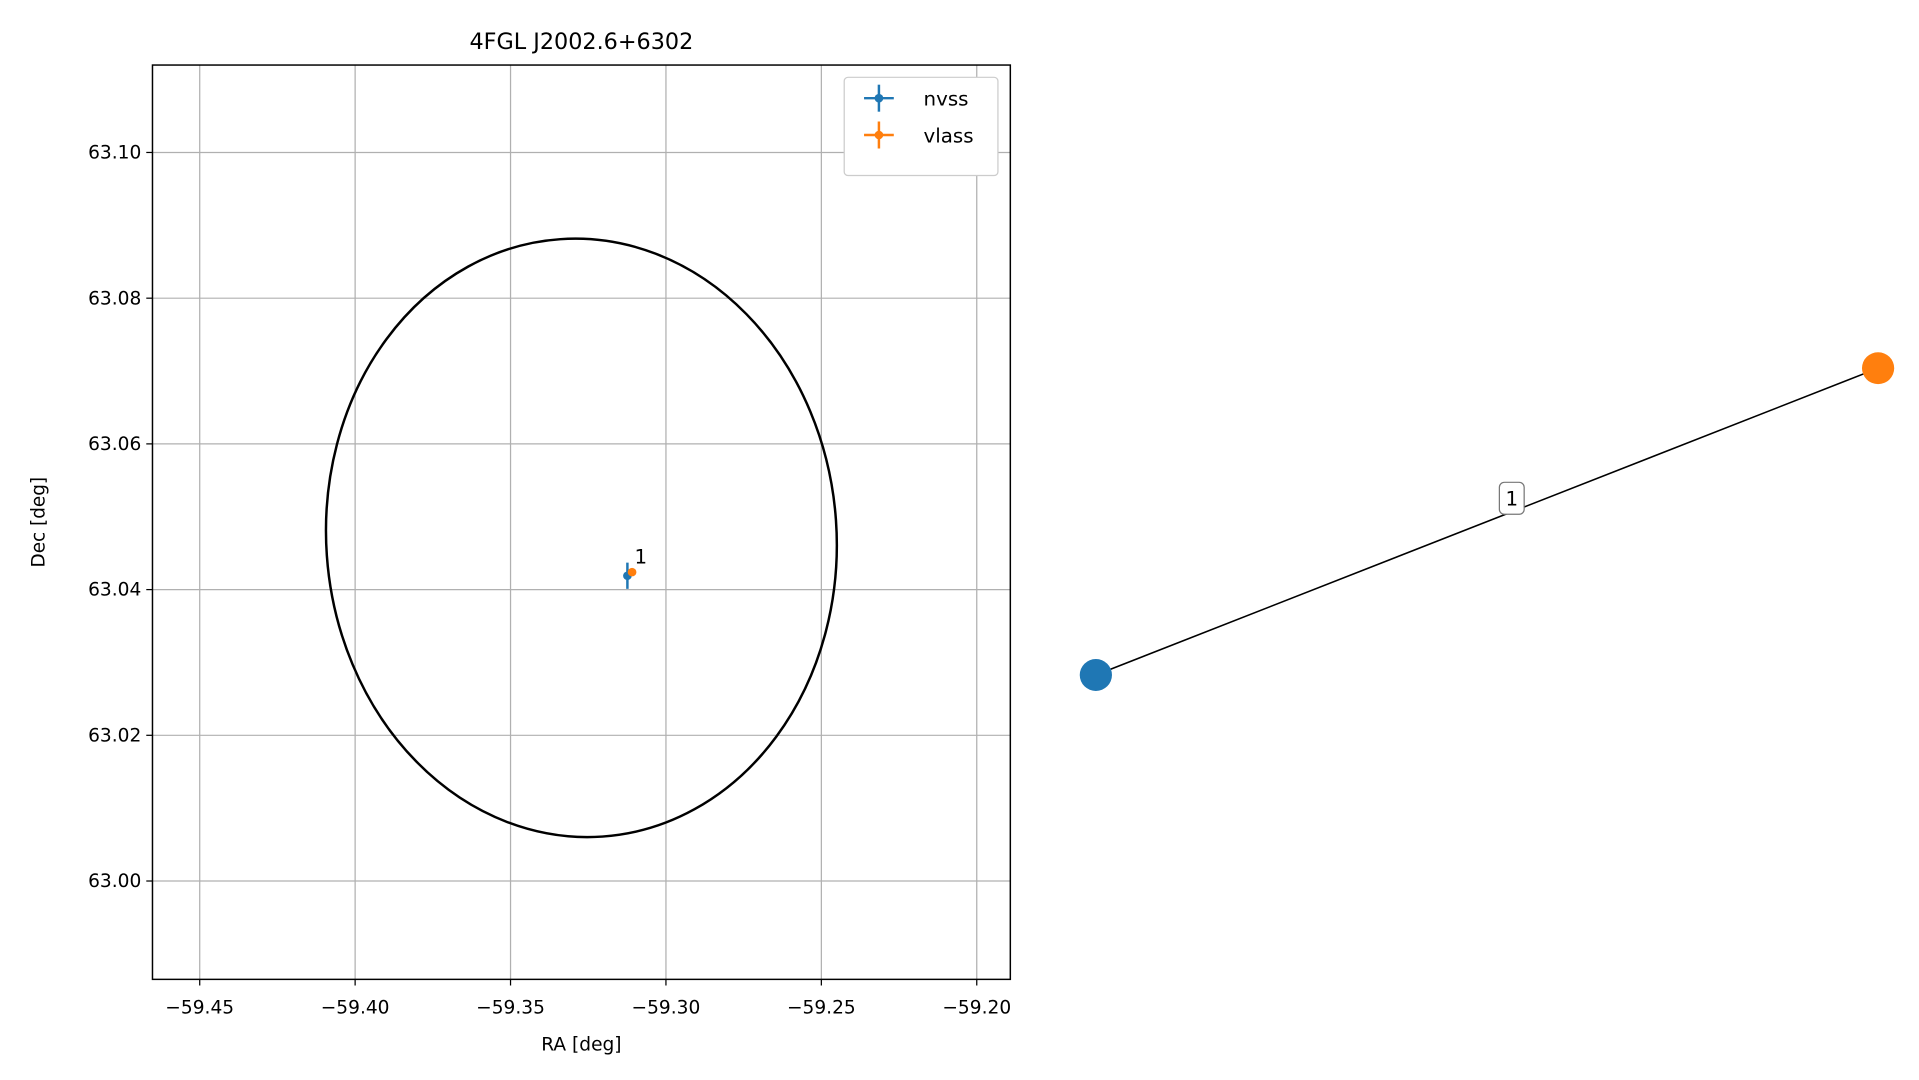  I want to click on y-tick-label: 63.04, so click(114, 590).